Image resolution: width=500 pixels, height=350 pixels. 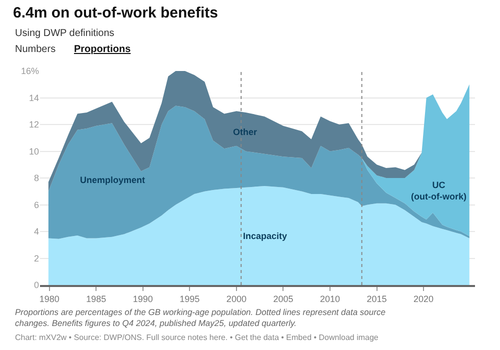 I want to click on x-tick-label: 1990, so click(x=142, y=299).